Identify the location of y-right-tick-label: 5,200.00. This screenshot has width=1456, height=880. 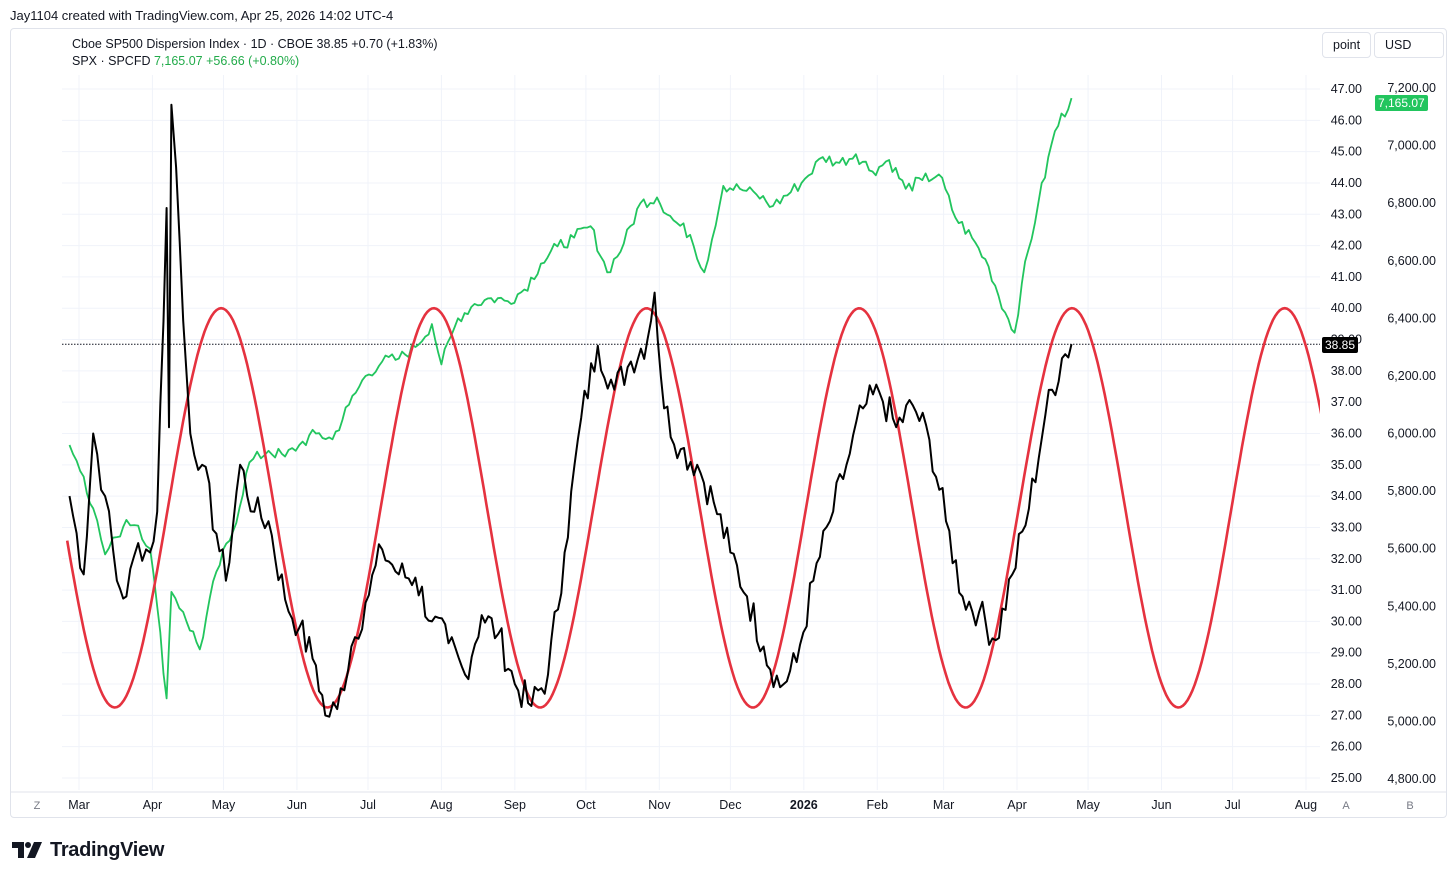
(1411, 664).